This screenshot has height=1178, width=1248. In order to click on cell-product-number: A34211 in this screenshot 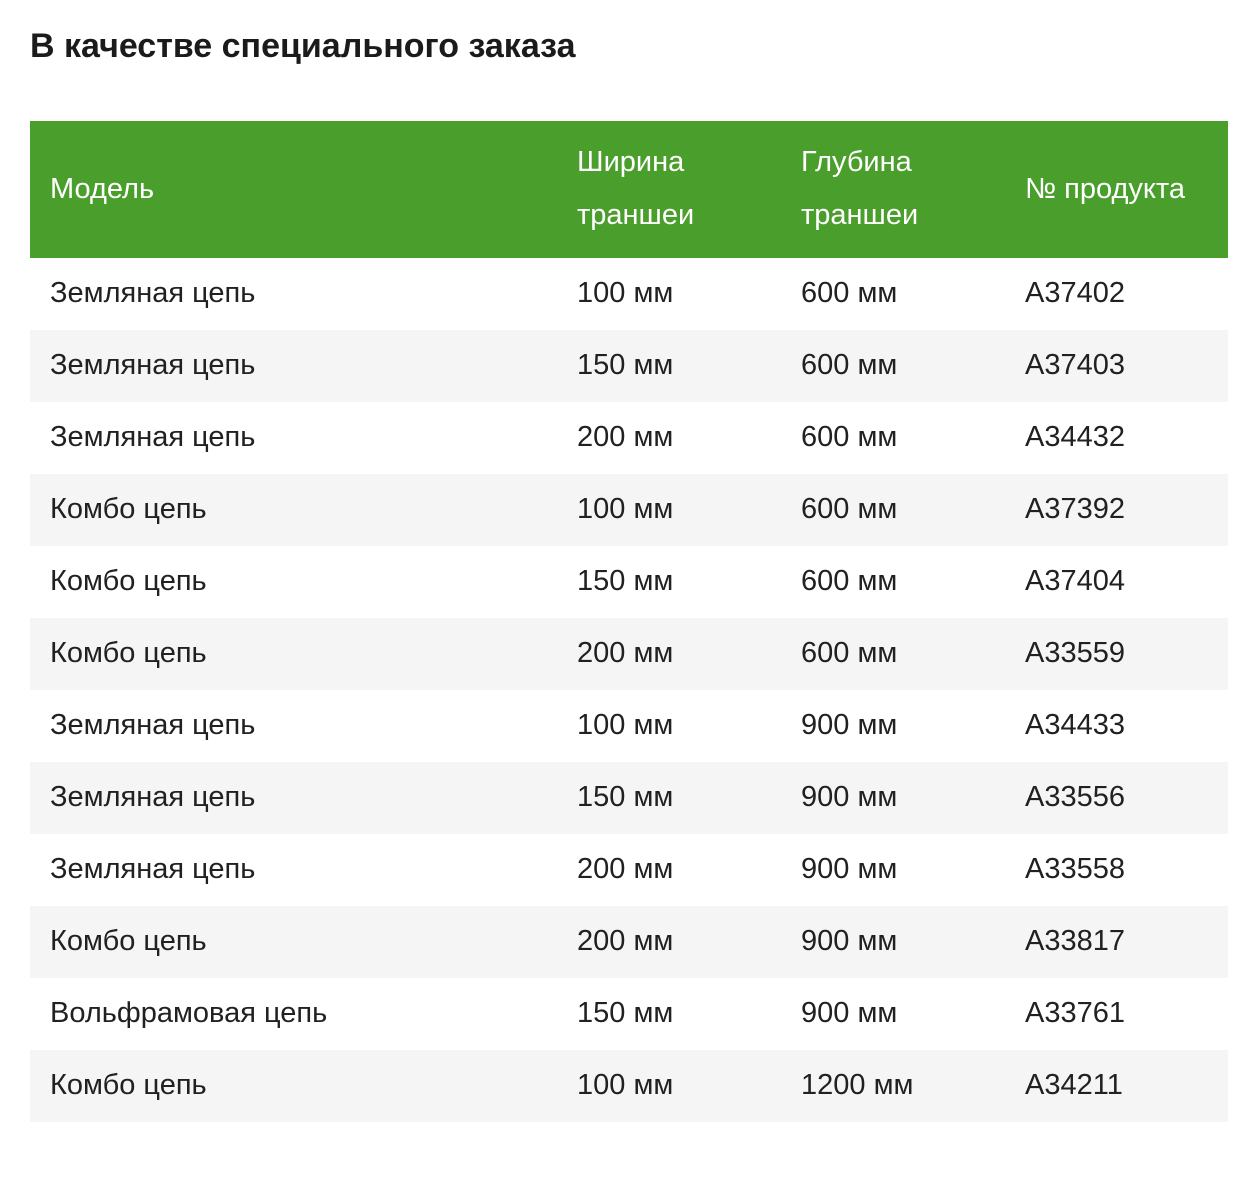, I will do `click(1074, 1085)`.